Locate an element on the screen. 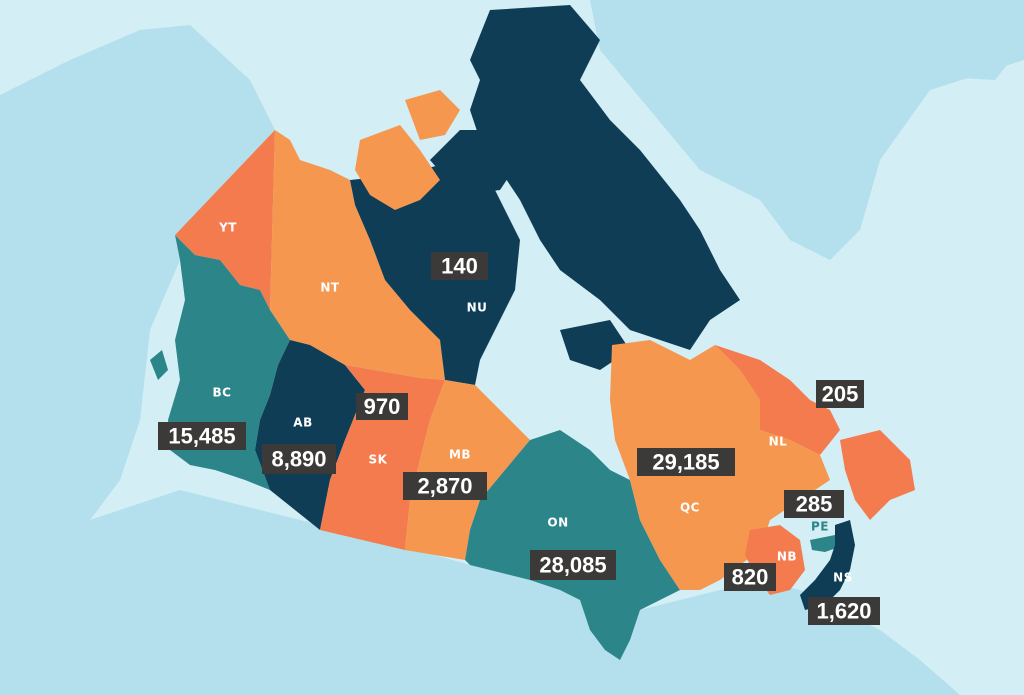 The width and height of the screenshot is (1024, 695). region-nl-labrador is located at coordinates (777, 400).